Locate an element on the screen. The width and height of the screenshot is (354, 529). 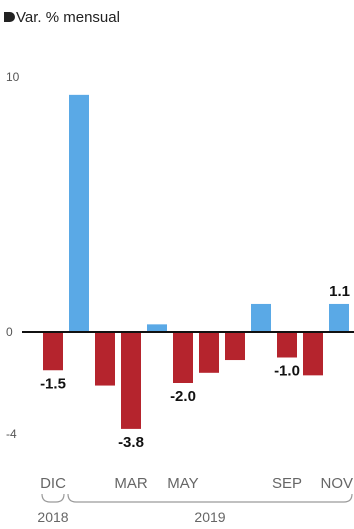
legend-label: Var. % mensual is located at coordinates (68, 17).